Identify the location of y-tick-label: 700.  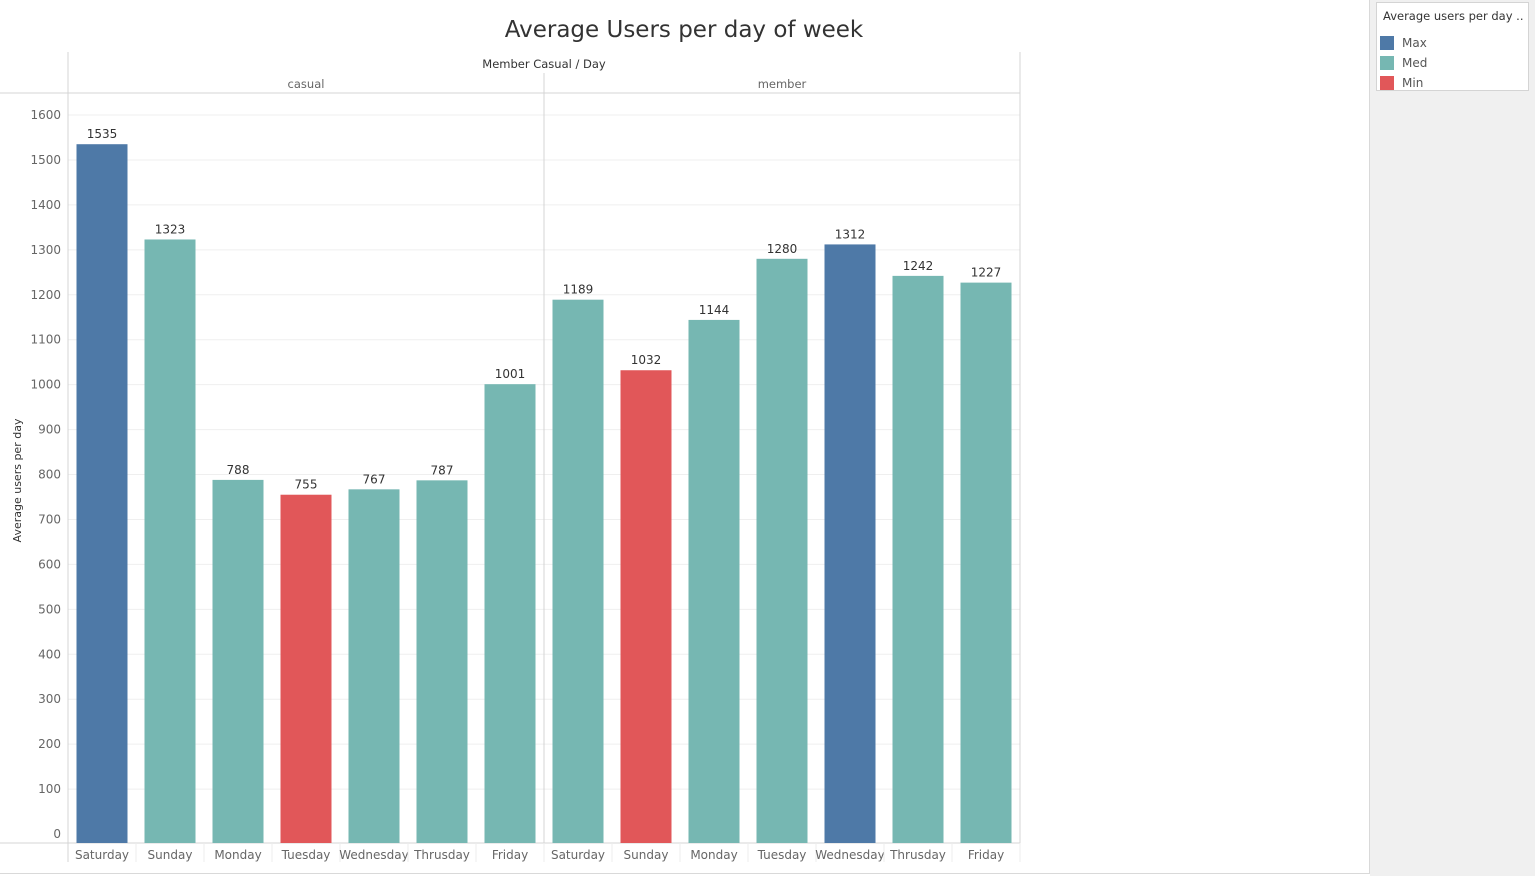
(49, 519).